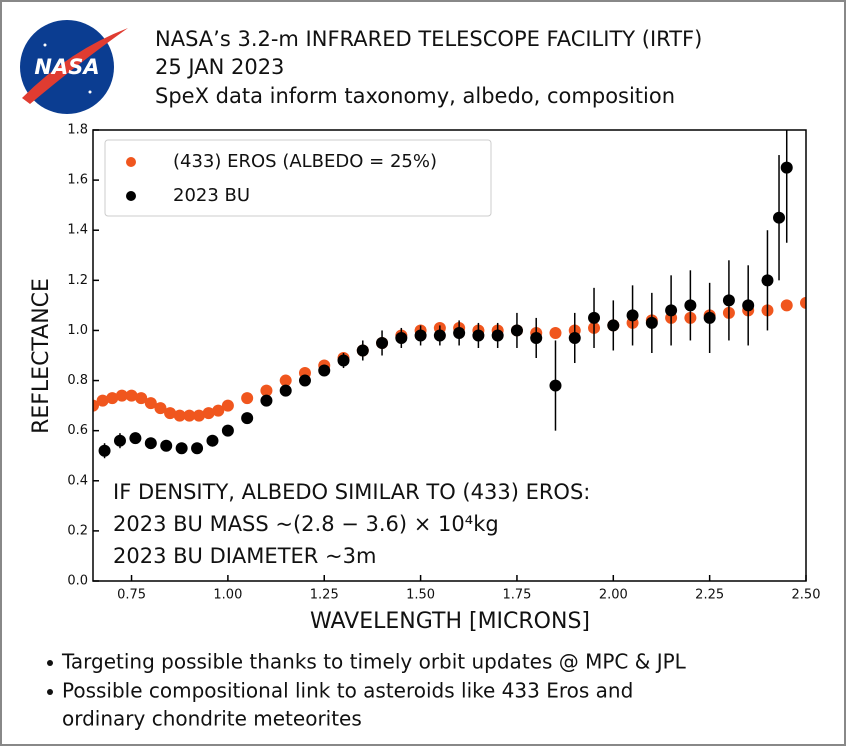 The width and height of the screenshot is (846, 746). I want to click on x-tick-label: 2.25, so click(709, 595).